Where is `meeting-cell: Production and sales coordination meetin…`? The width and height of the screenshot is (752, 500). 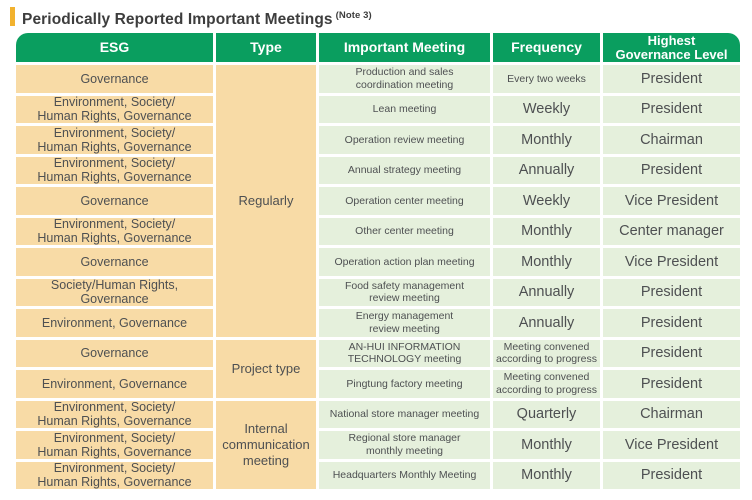
meeting-cell: Production and sales coordination meetin… is located at coordinates (404, 79).